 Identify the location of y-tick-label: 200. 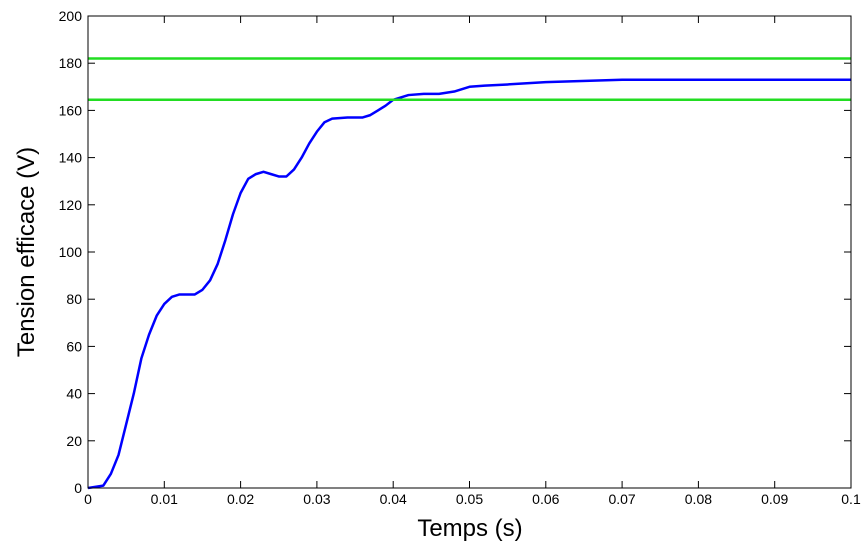
(71, 16).